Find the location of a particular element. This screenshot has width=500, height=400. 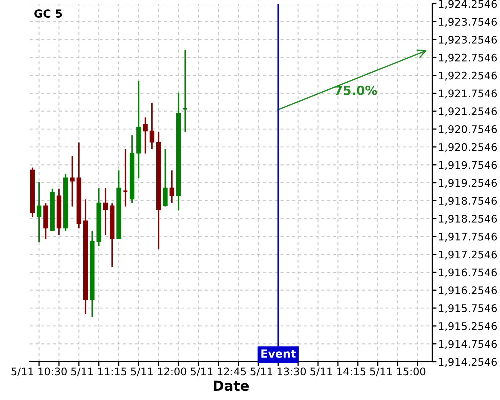

x-tick-label: 5/11 13:30 is located at coordinates (278, 372).